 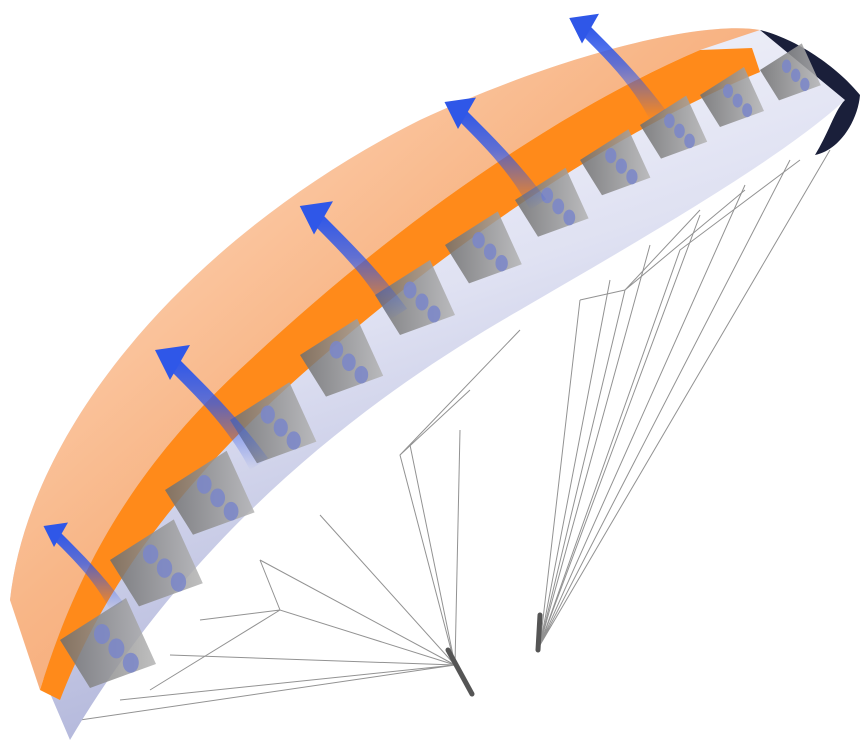 I want to click on risers, so click(x=494, y=654).